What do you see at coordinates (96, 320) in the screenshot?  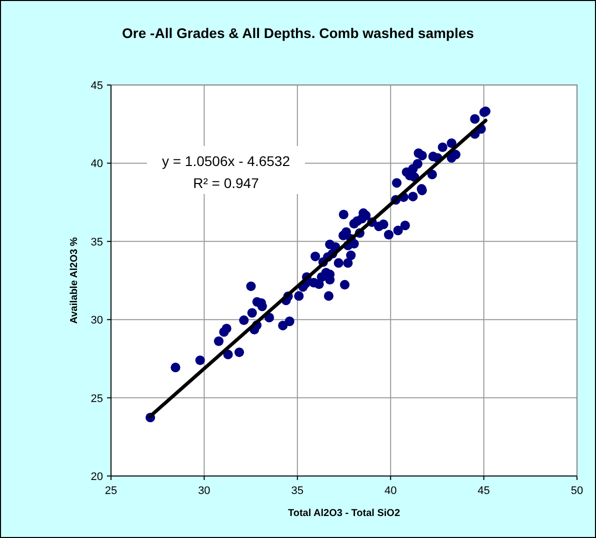 I see `y-tick-label: 30` at bounding box center [96, 320].